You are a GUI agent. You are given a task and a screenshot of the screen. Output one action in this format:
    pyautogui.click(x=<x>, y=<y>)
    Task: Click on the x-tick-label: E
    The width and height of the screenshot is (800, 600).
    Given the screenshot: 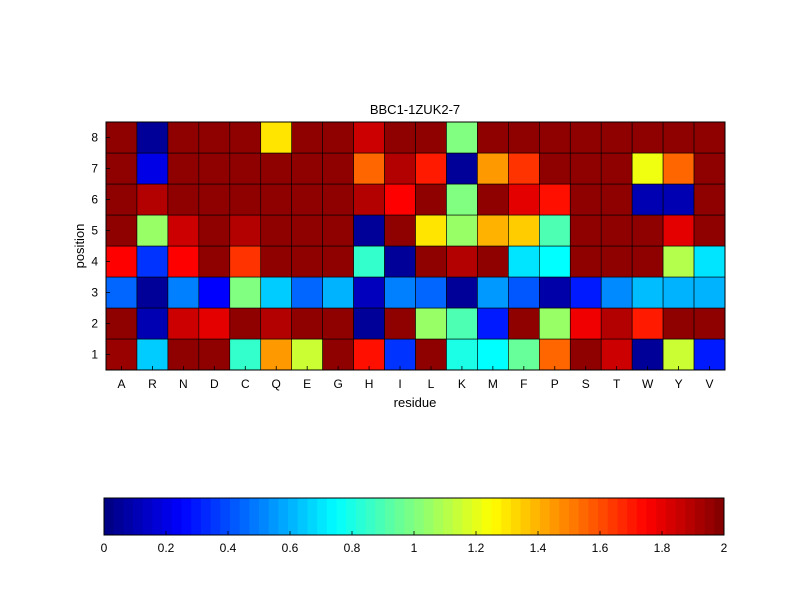 What is the action you would take?
    pyautogui.click(x=307, y=384)
    